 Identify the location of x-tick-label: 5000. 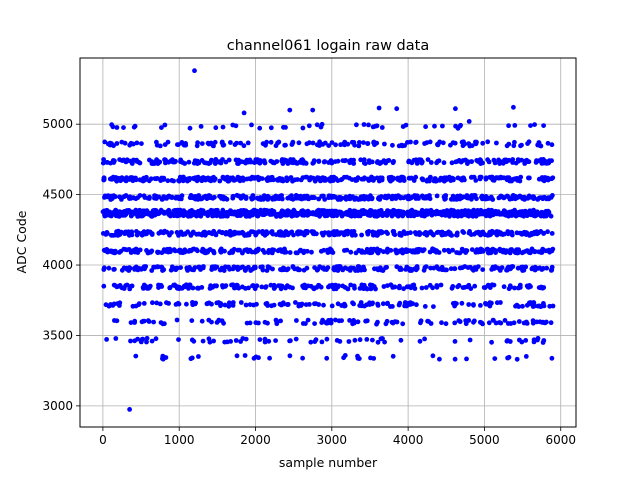
(484, 440).